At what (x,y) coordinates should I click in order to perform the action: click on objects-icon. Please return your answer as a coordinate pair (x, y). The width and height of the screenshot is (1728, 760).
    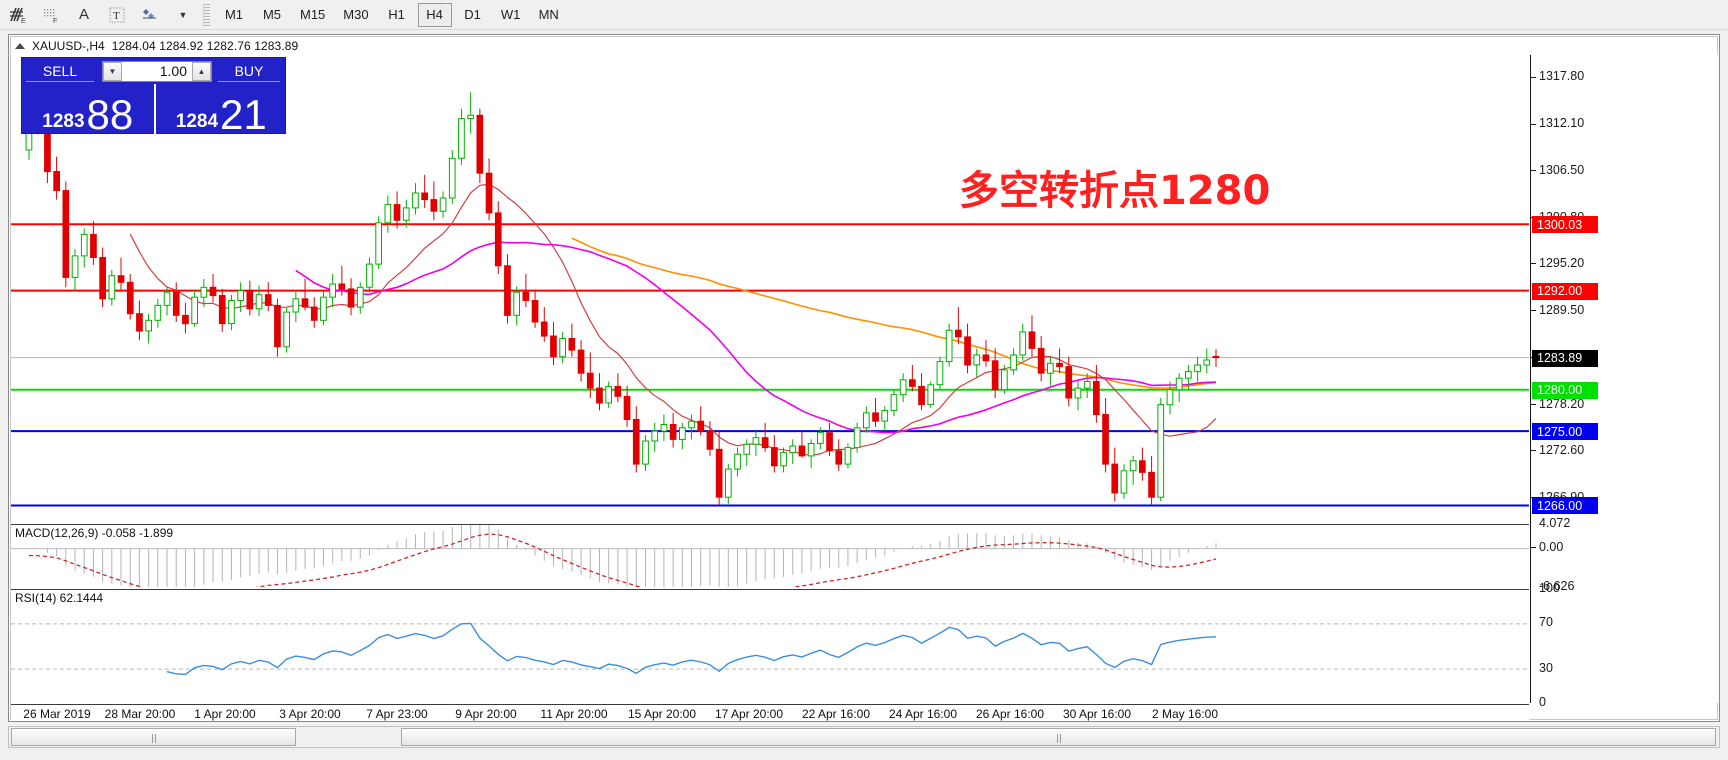
    Looking at the image, I should click on (150, 15).